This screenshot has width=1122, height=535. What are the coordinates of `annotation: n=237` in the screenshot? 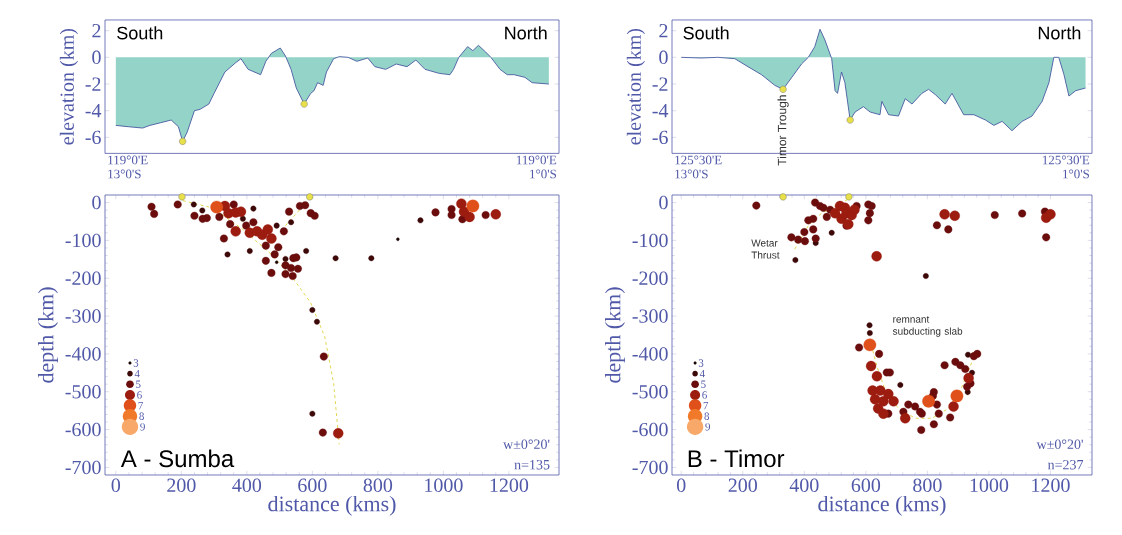 It's located at (1065, 465).